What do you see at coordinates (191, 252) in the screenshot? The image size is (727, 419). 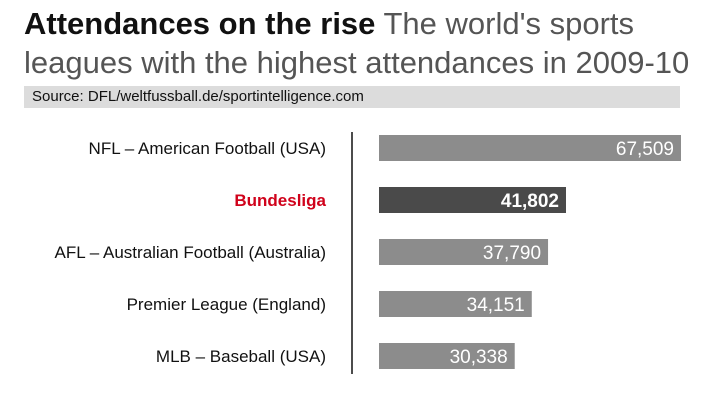 I see `category-label: AFL – Australian Football (Australia)` at bounding box center [191, 252].